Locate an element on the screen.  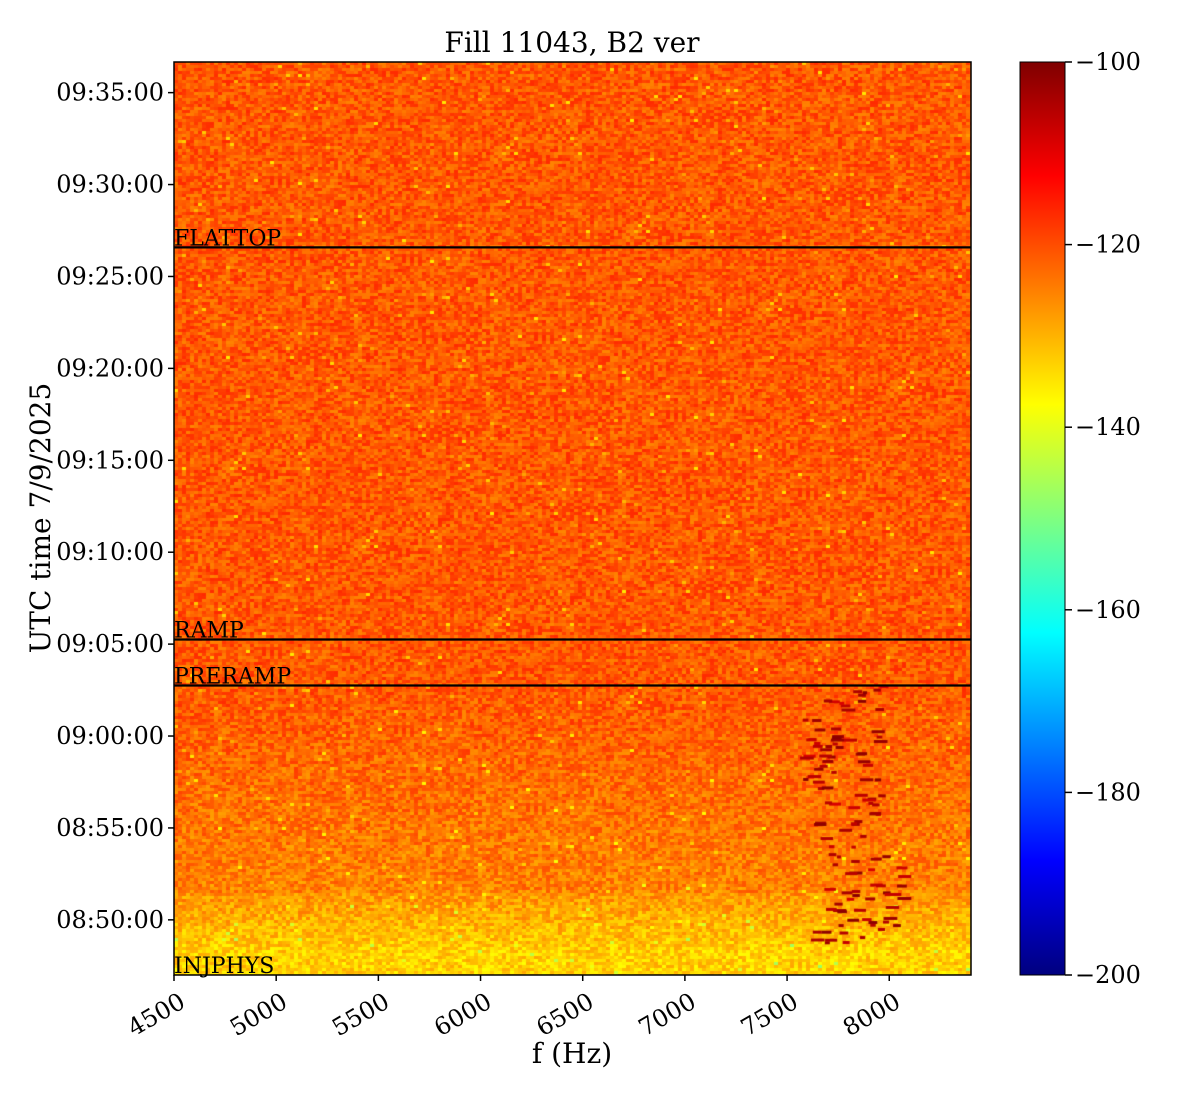
y-tick-label: 09:35:00 is located at coordinates (110, 93).